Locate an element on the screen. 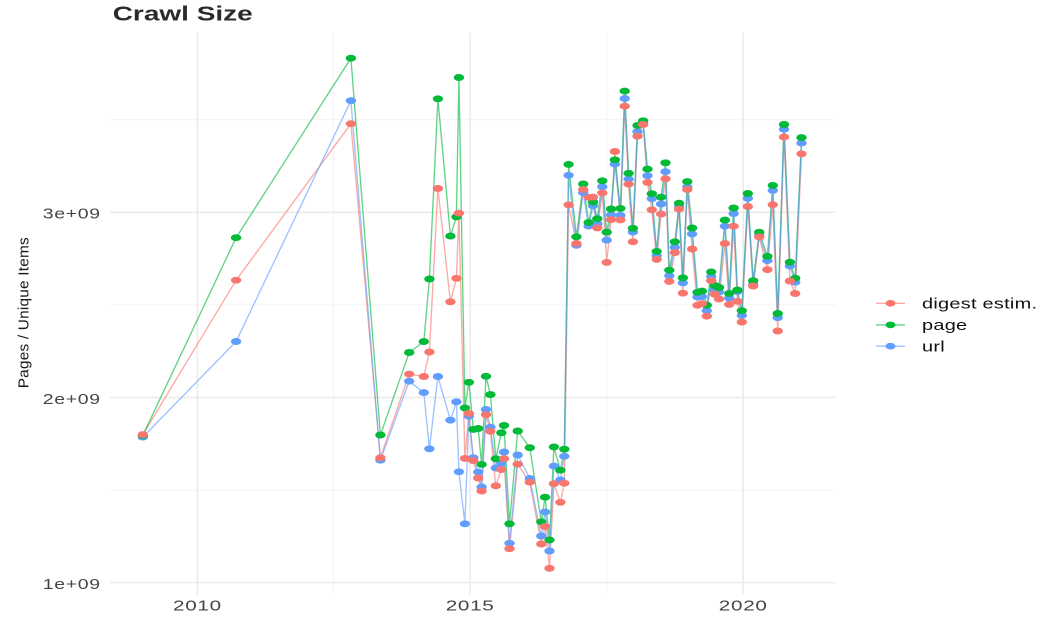  svg-text: digest estim. is located at coordinates (979, 303).